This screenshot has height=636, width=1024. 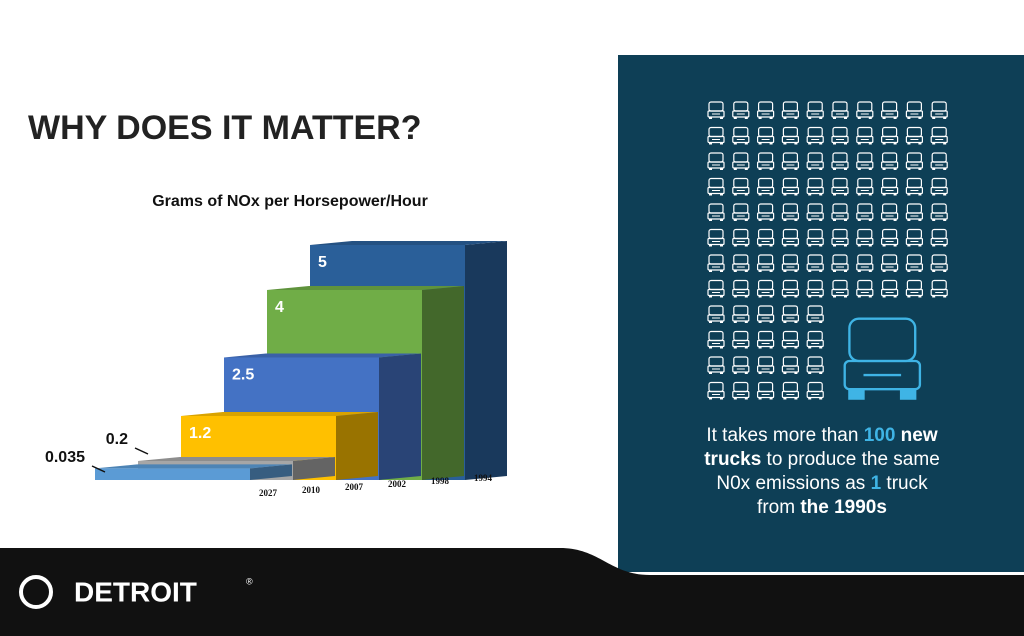 I want to click on callout-number: 100, so click(x=879, y=435).